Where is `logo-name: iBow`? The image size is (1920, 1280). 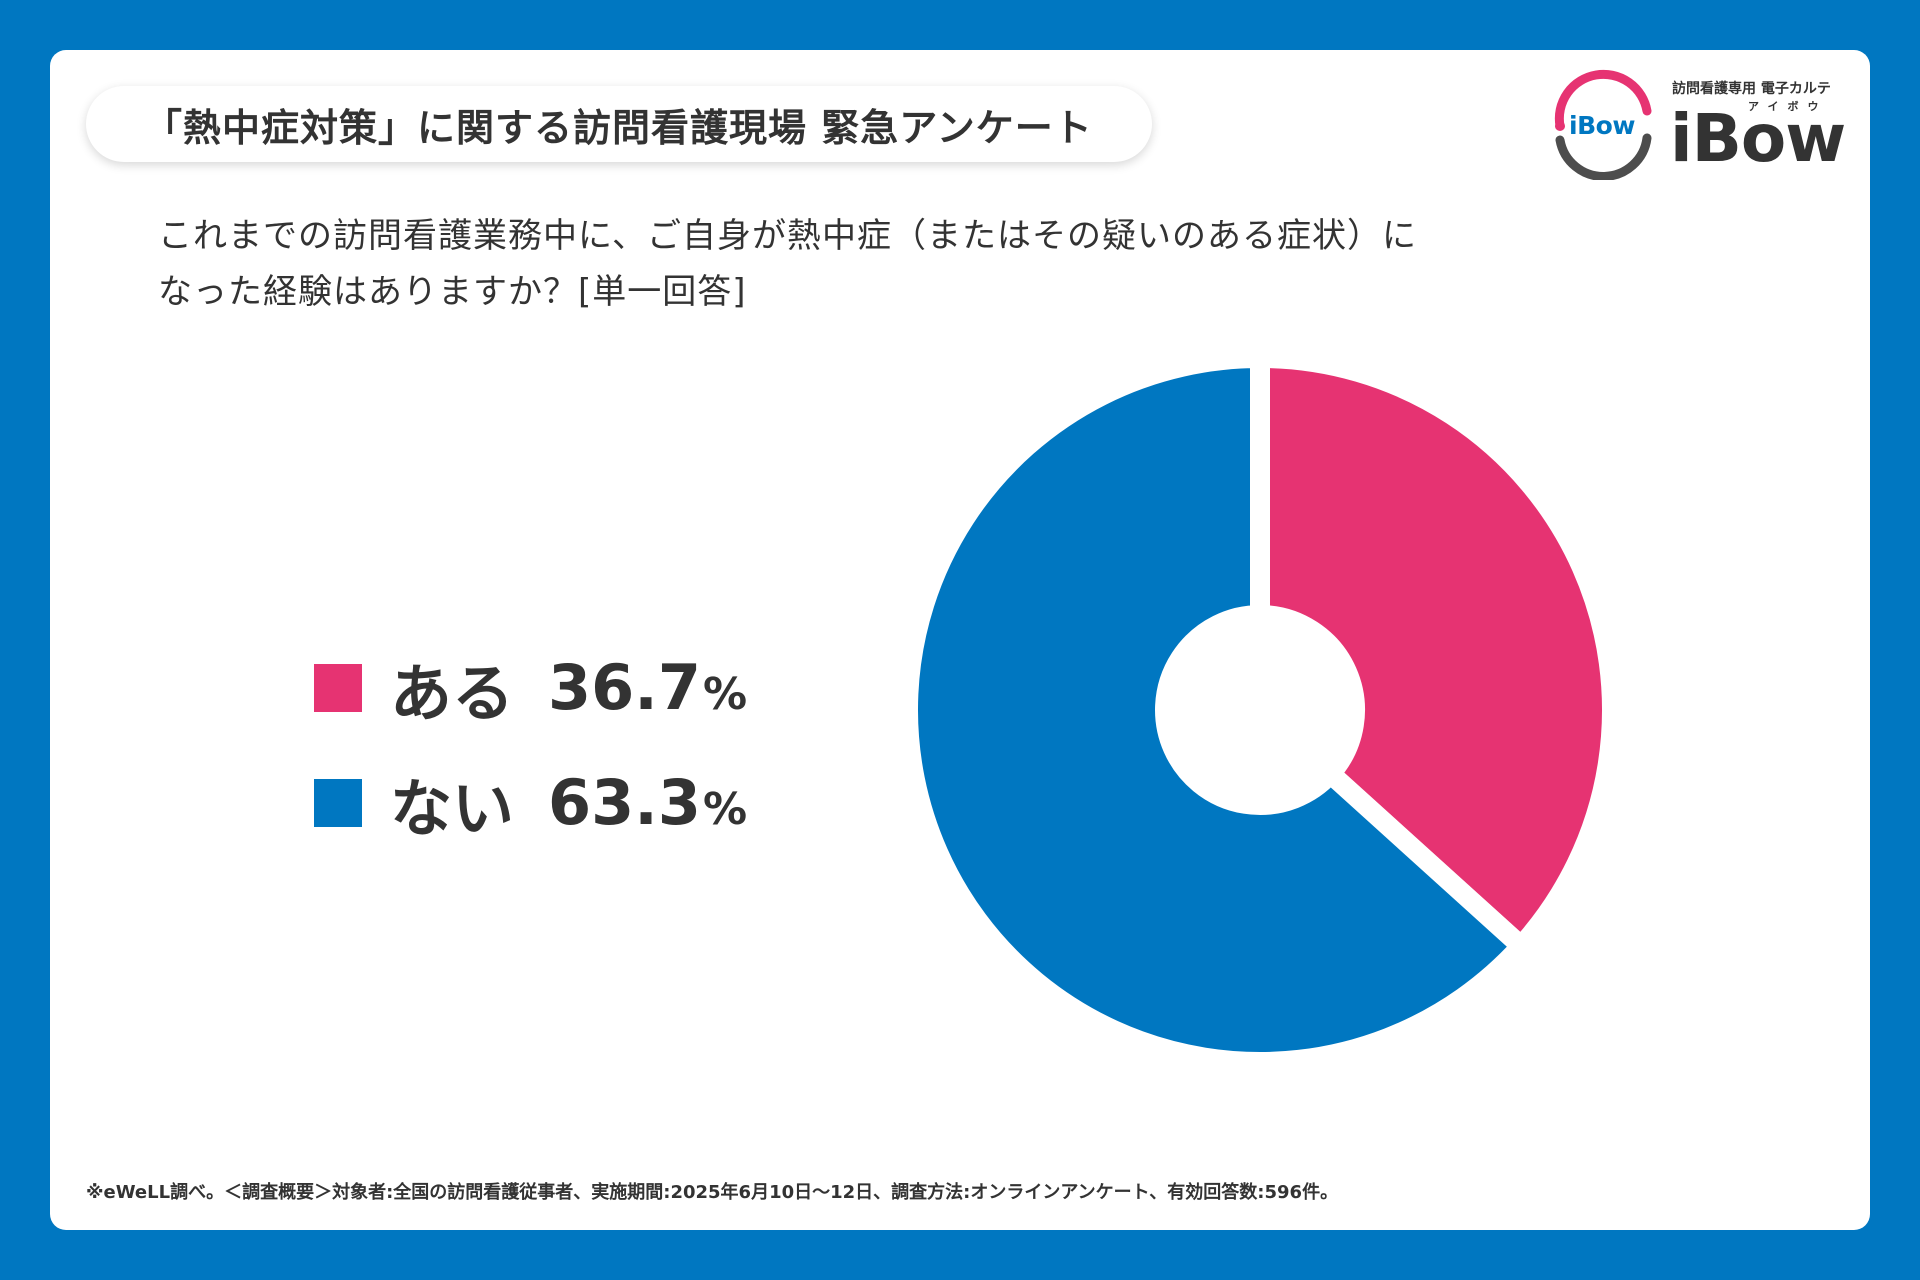
logo-name: iBow is located at coordinates (1758, 138).